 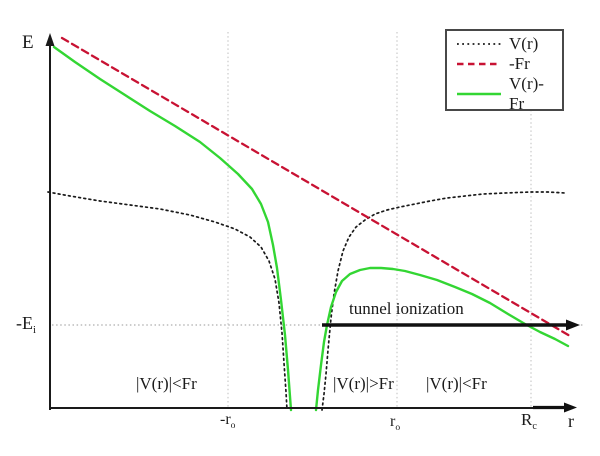 I want to click on legend-swatch-solid-icon, so click(x=479, y=94).